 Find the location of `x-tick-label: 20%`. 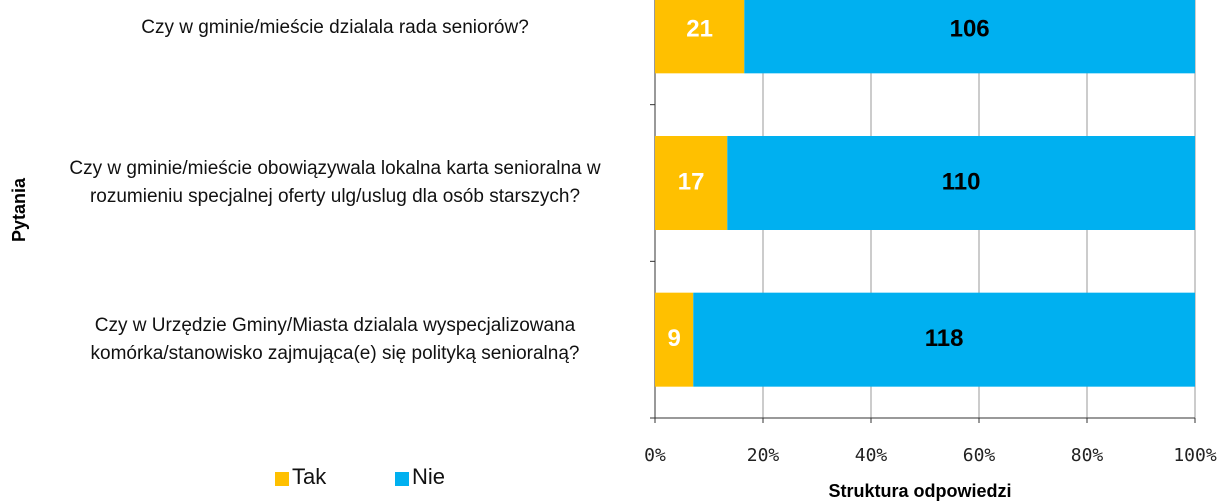

x-tick-label: 20% is located at coordinates (763, 455).